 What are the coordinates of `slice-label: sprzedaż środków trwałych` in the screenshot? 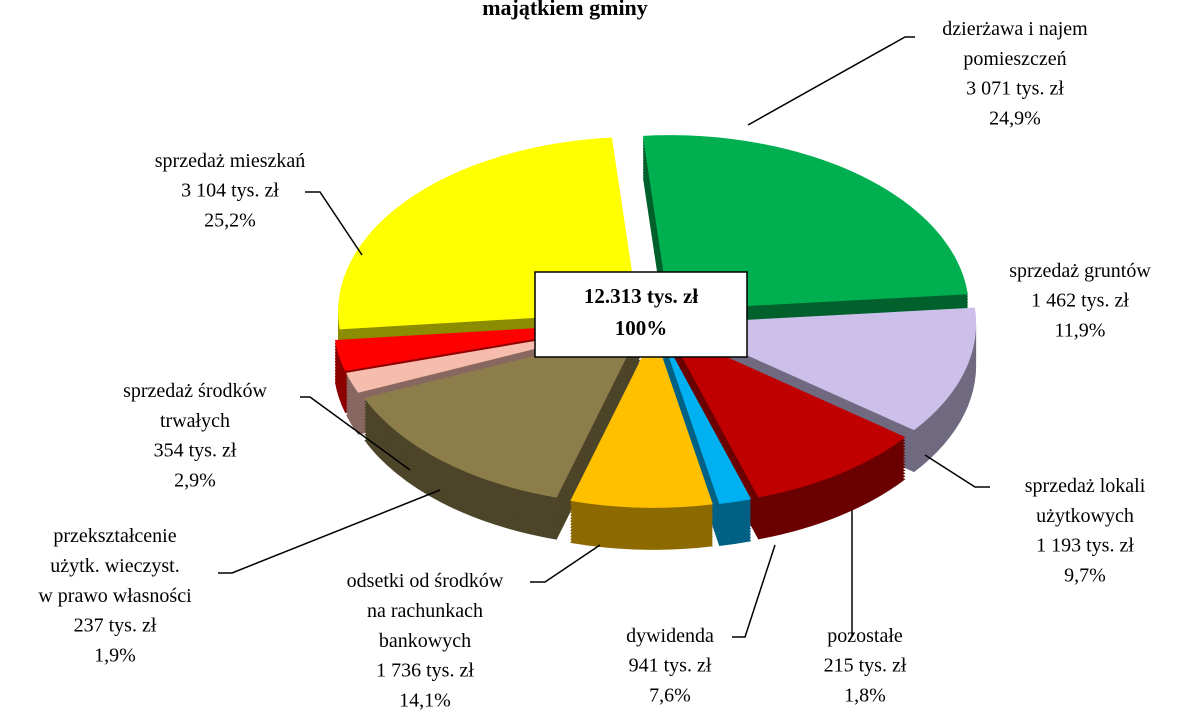 It's located at (195, 406).